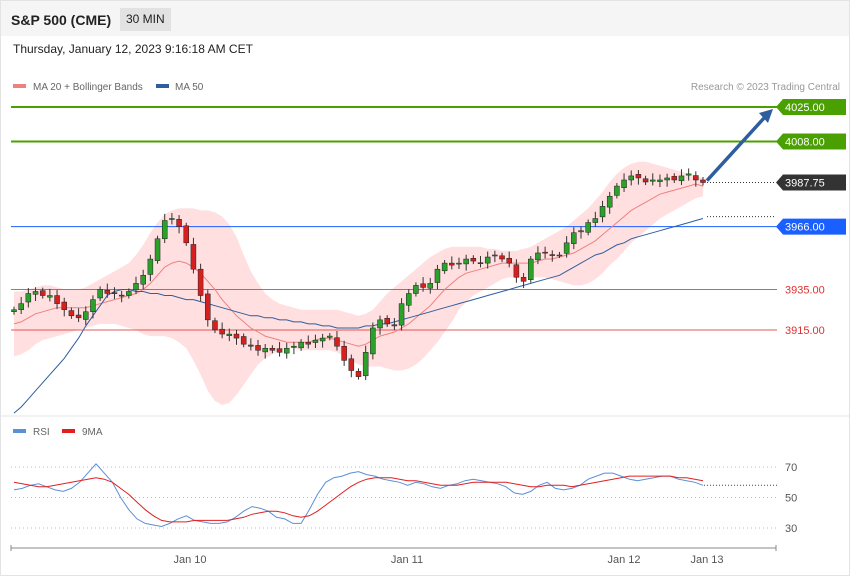 This screenshot has width=850, height=576. I want to click on rsi-ma-line, so click(358, 499).